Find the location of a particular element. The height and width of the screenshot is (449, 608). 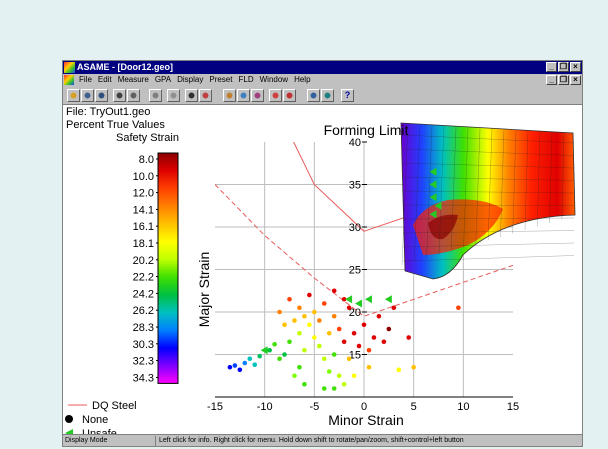

mdi-minimize-button: _ is located at coordinates (551, 80).